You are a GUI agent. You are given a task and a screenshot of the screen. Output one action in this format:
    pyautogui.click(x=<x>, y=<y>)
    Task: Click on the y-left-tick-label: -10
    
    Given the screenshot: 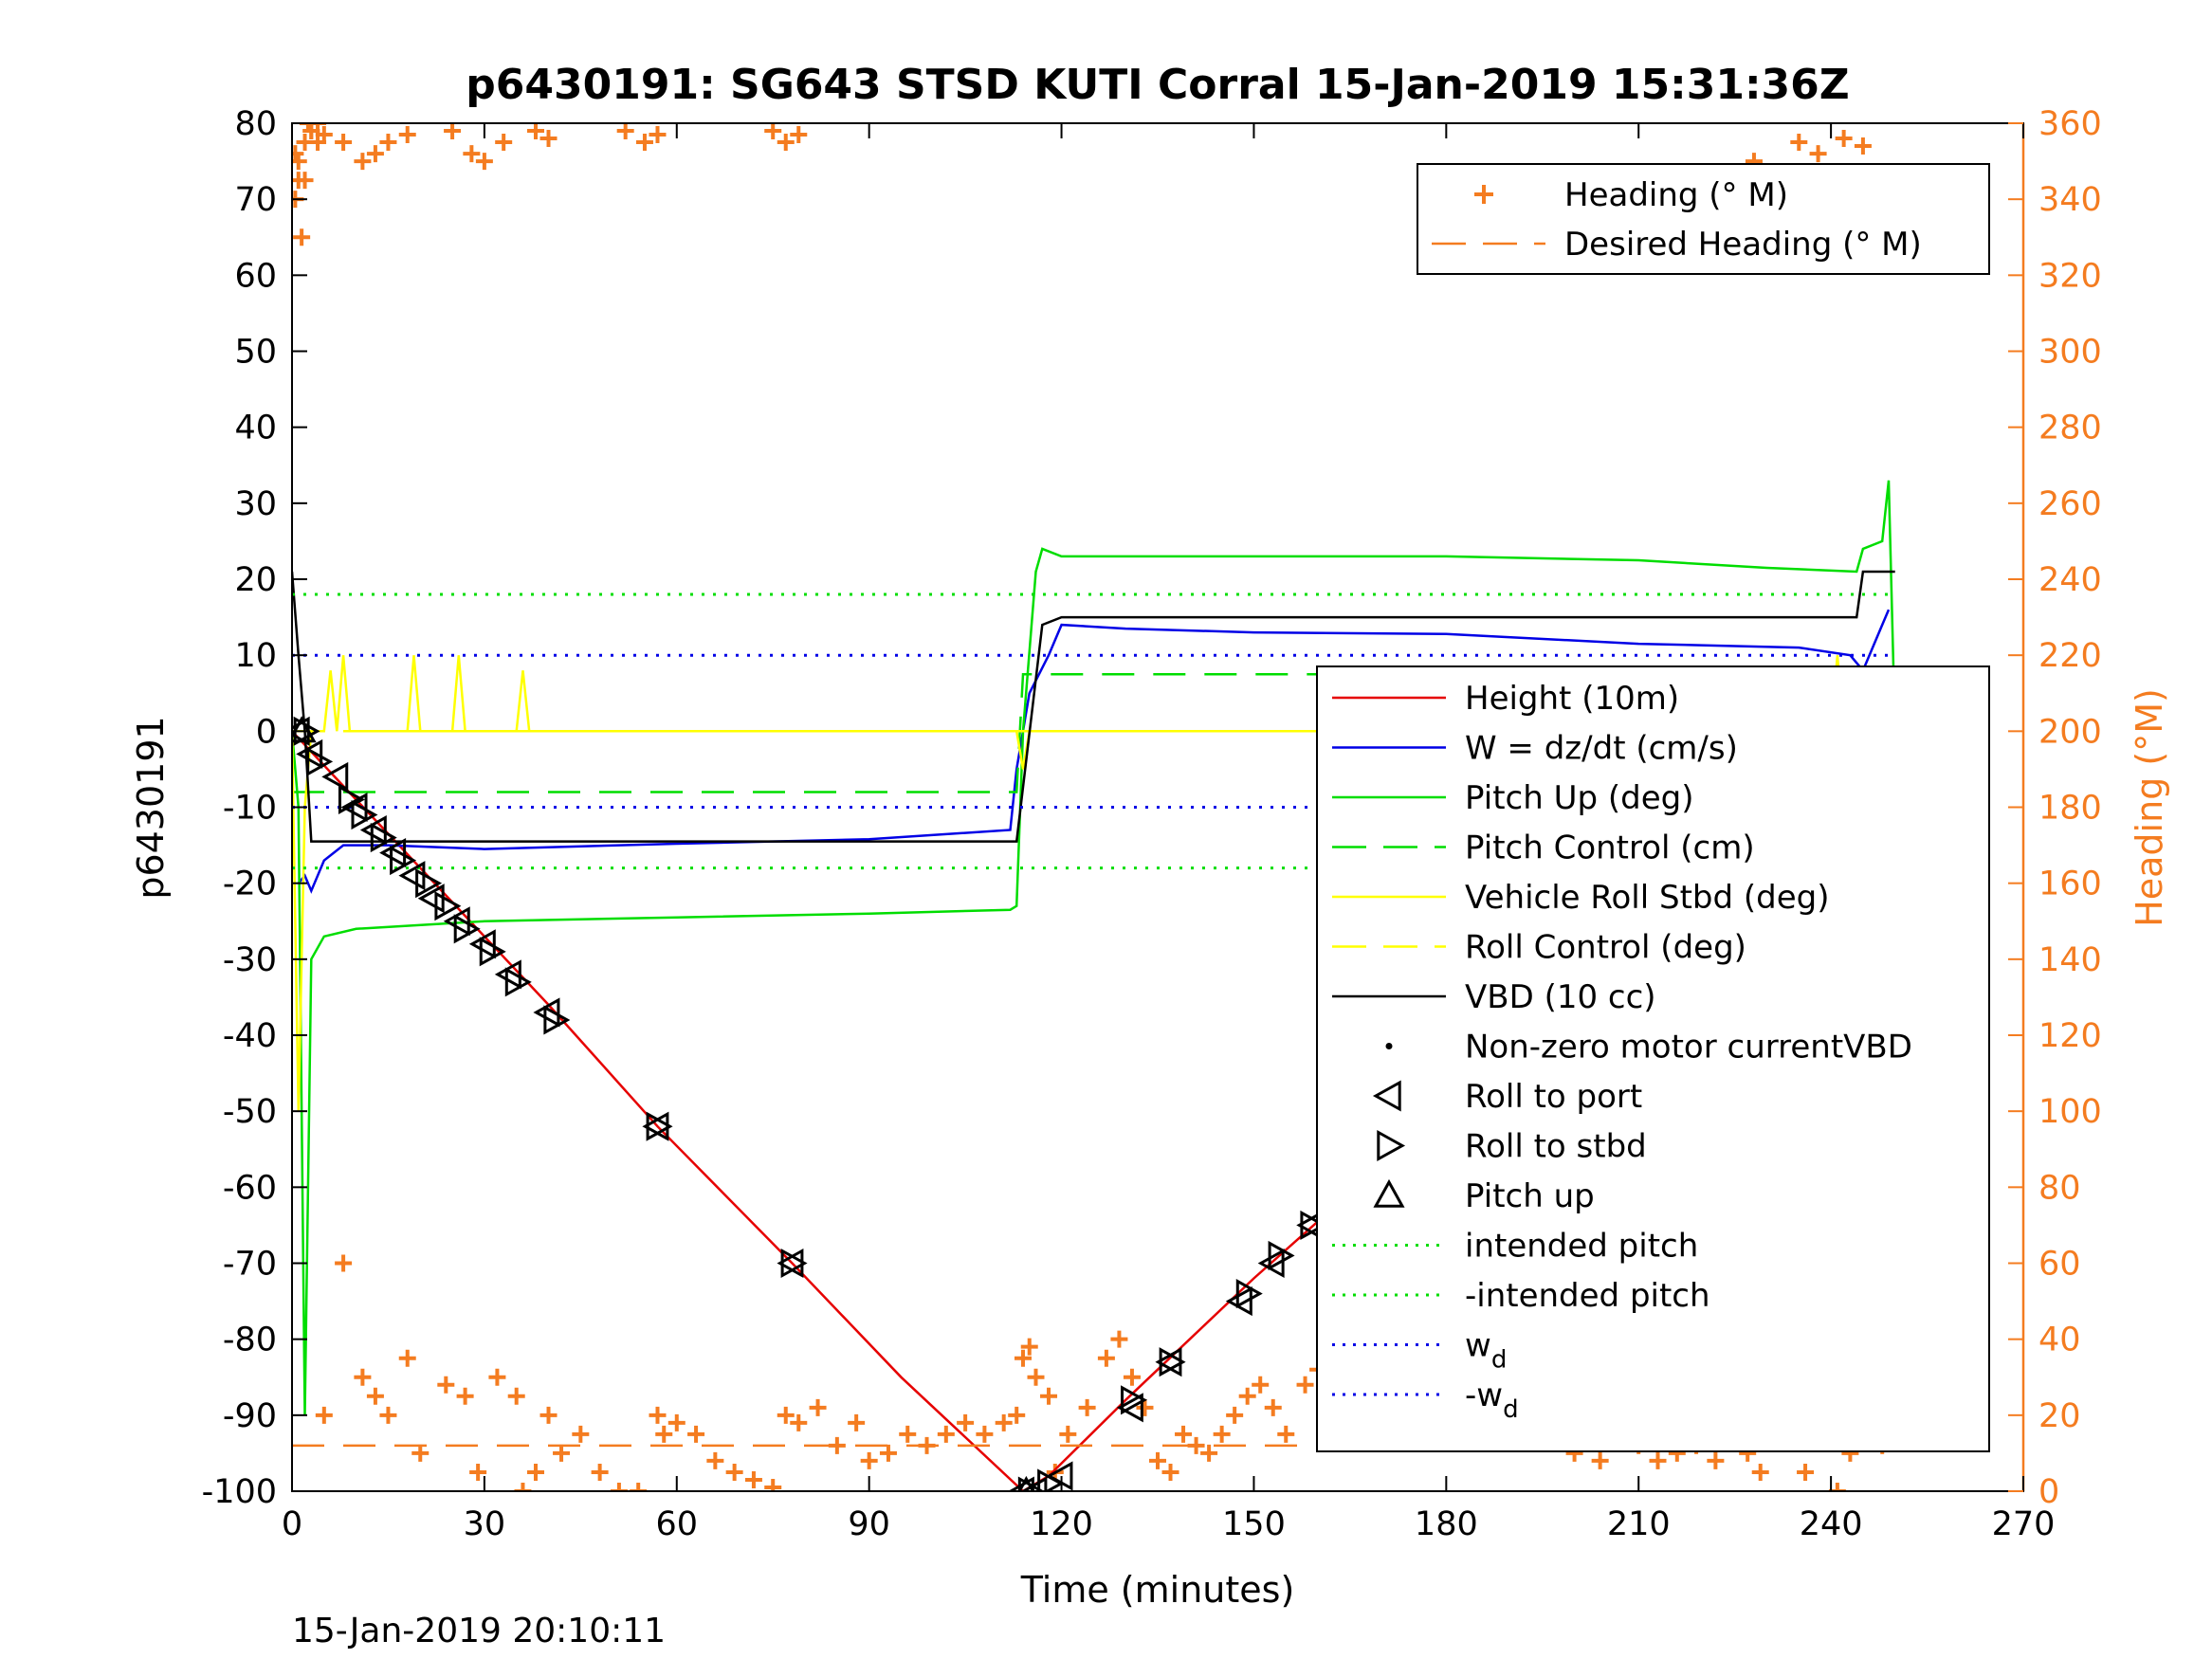 What is the action you would take?
    pyautogui.click(x=250, y=809)
    